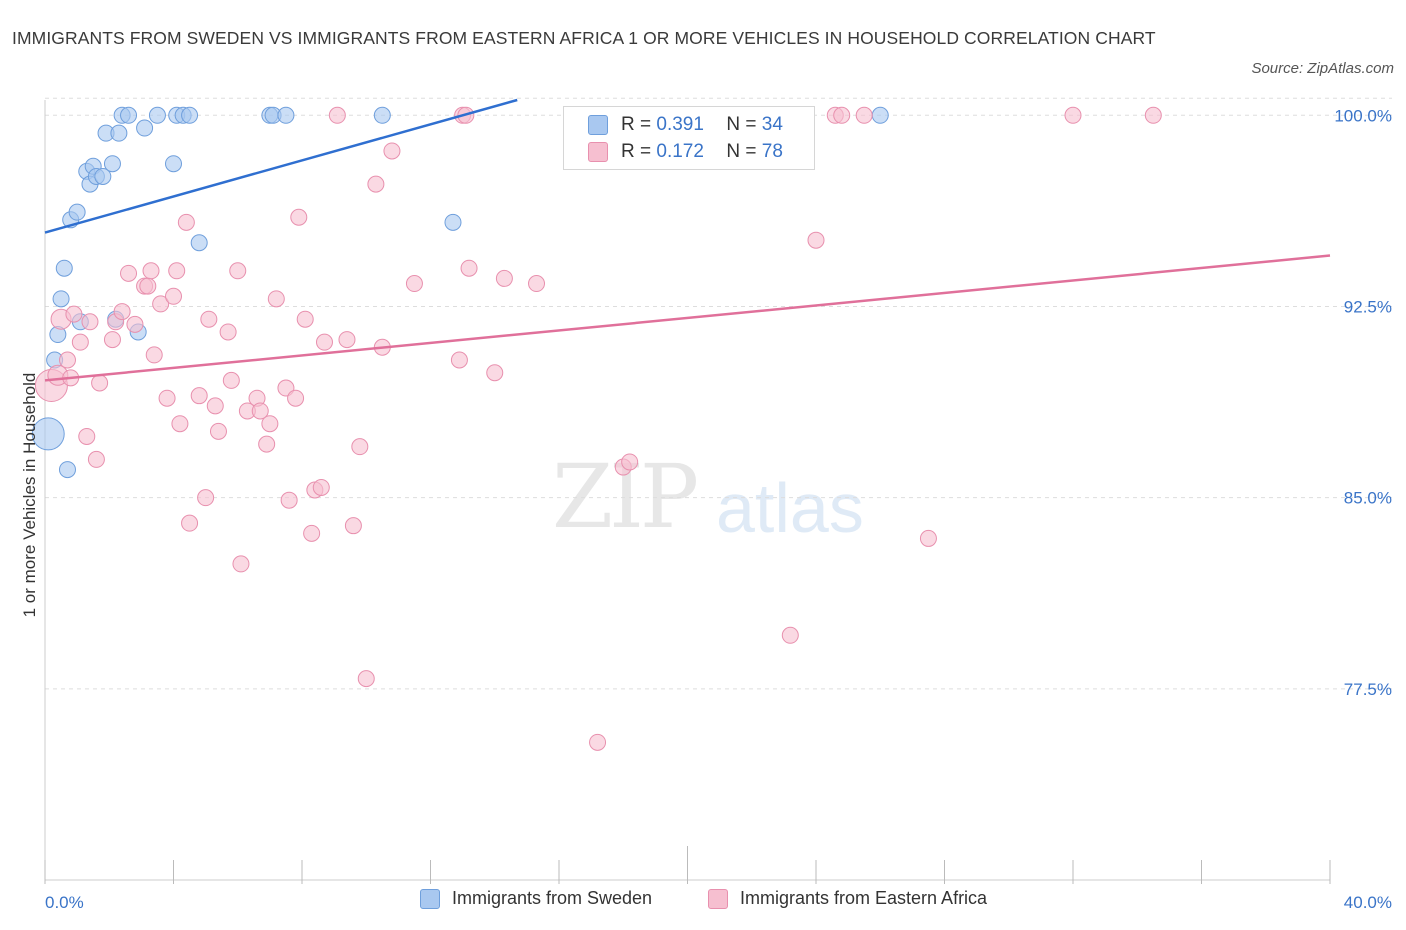  Describe the element at coordinates (1368, 306) in the screenshot. I see `y-tick-label: 92.5%` at that location.